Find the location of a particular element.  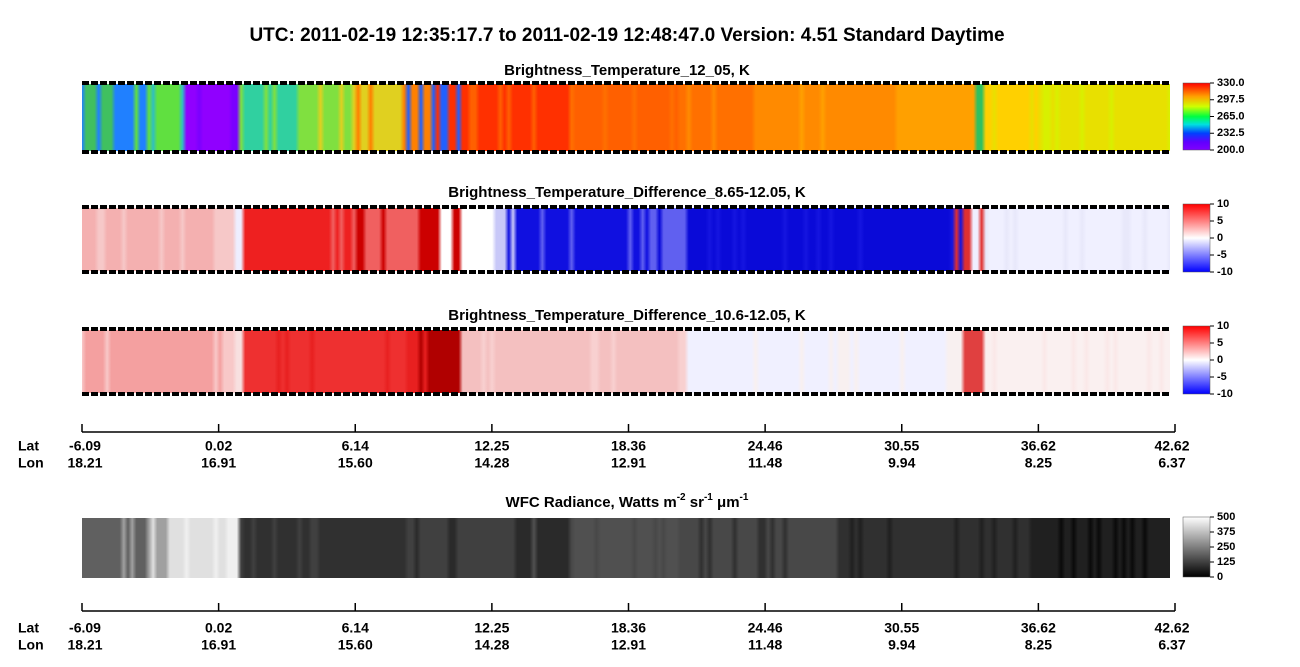

title-part: μm is located at coordinates (726, 502).